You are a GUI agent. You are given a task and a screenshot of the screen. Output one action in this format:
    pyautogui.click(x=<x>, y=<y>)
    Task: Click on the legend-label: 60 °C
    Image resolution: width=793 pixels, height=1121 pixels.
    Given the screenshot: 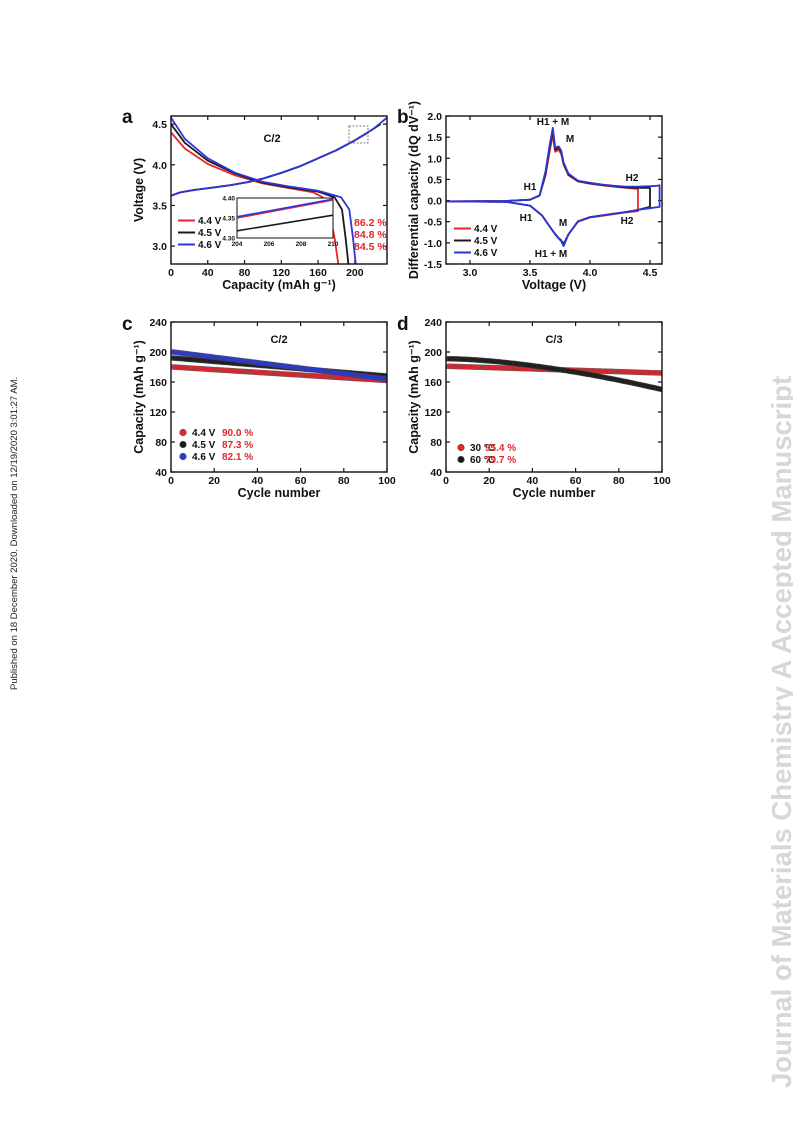 What is the action you would take?
    pyautogui.click(x=482, y=460)
    